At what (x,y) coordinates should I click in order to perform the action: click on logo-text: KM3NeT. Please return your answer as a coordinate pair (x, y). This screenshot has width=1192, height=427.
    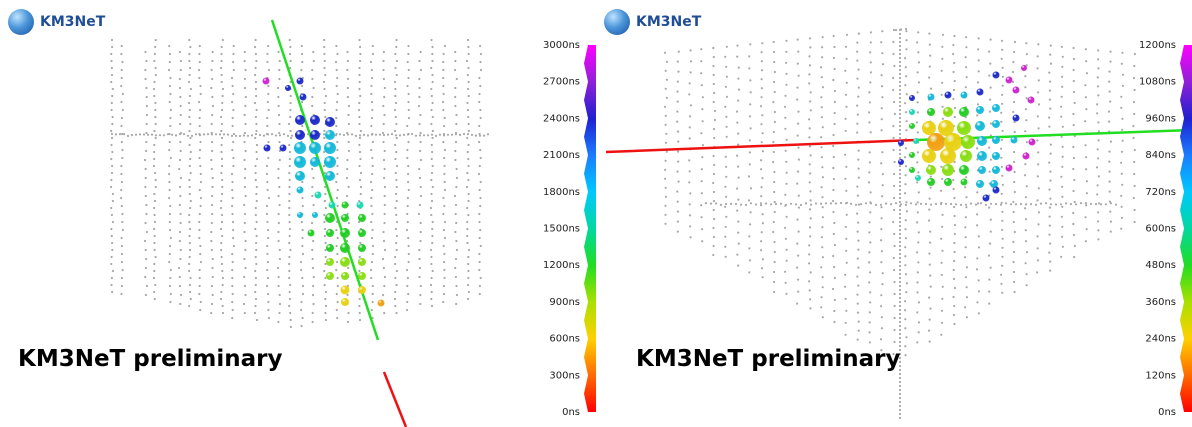
    Looking at the image, I should click on (669, 22).